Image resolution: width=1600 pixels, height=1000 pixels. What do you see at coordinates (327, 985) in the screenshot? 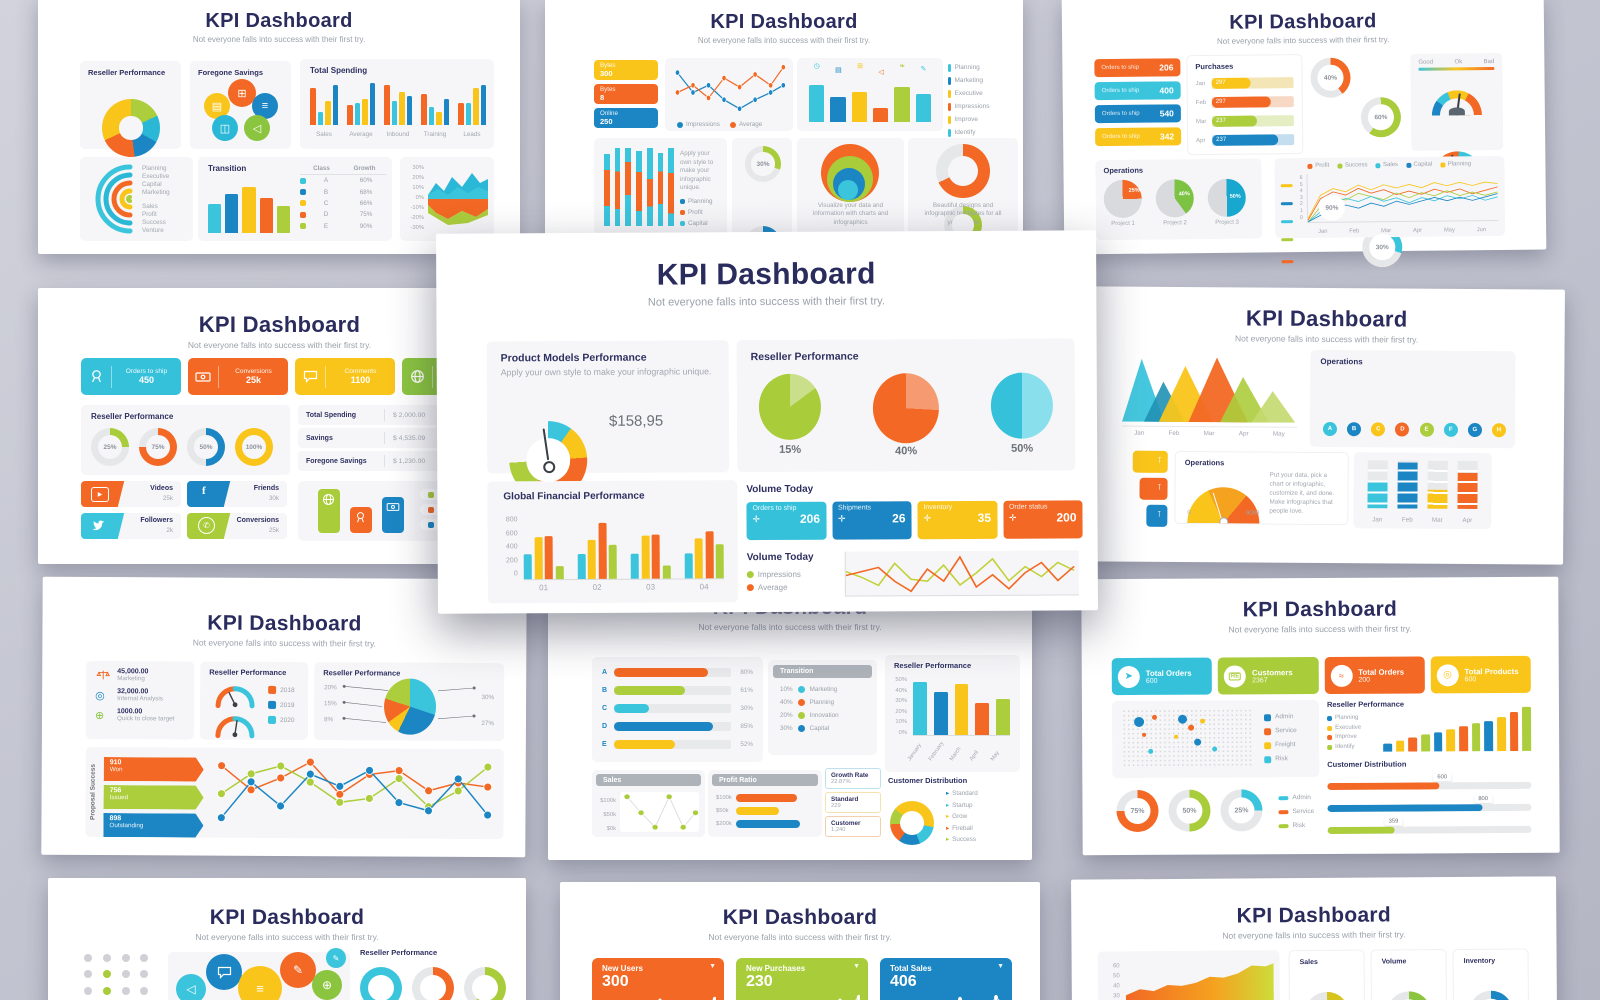
I see `globe-icon: ⊕` at bounding box center [327, 985].